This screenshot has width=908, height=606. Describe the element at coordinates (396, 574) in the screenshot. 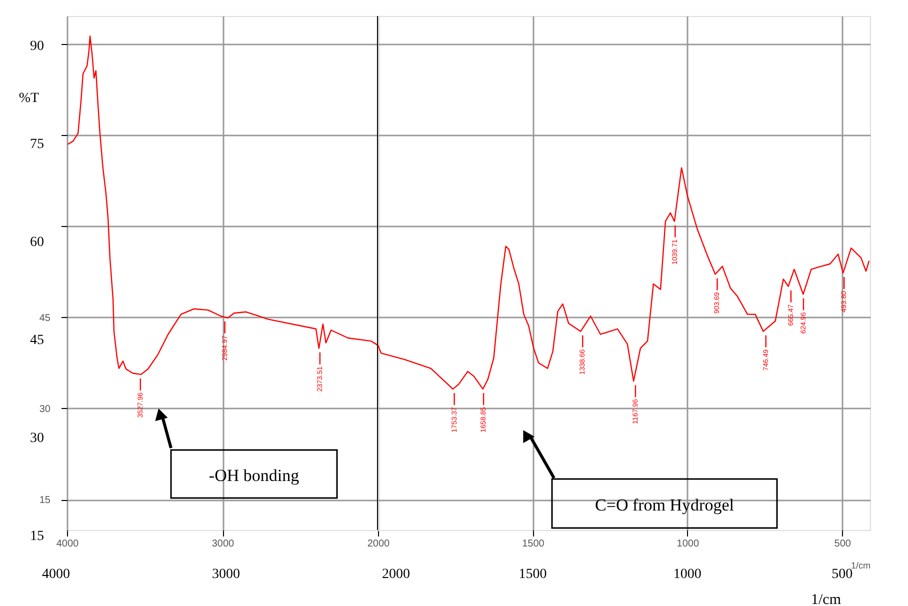

I see `x2-tick-label: 2000` at that location.